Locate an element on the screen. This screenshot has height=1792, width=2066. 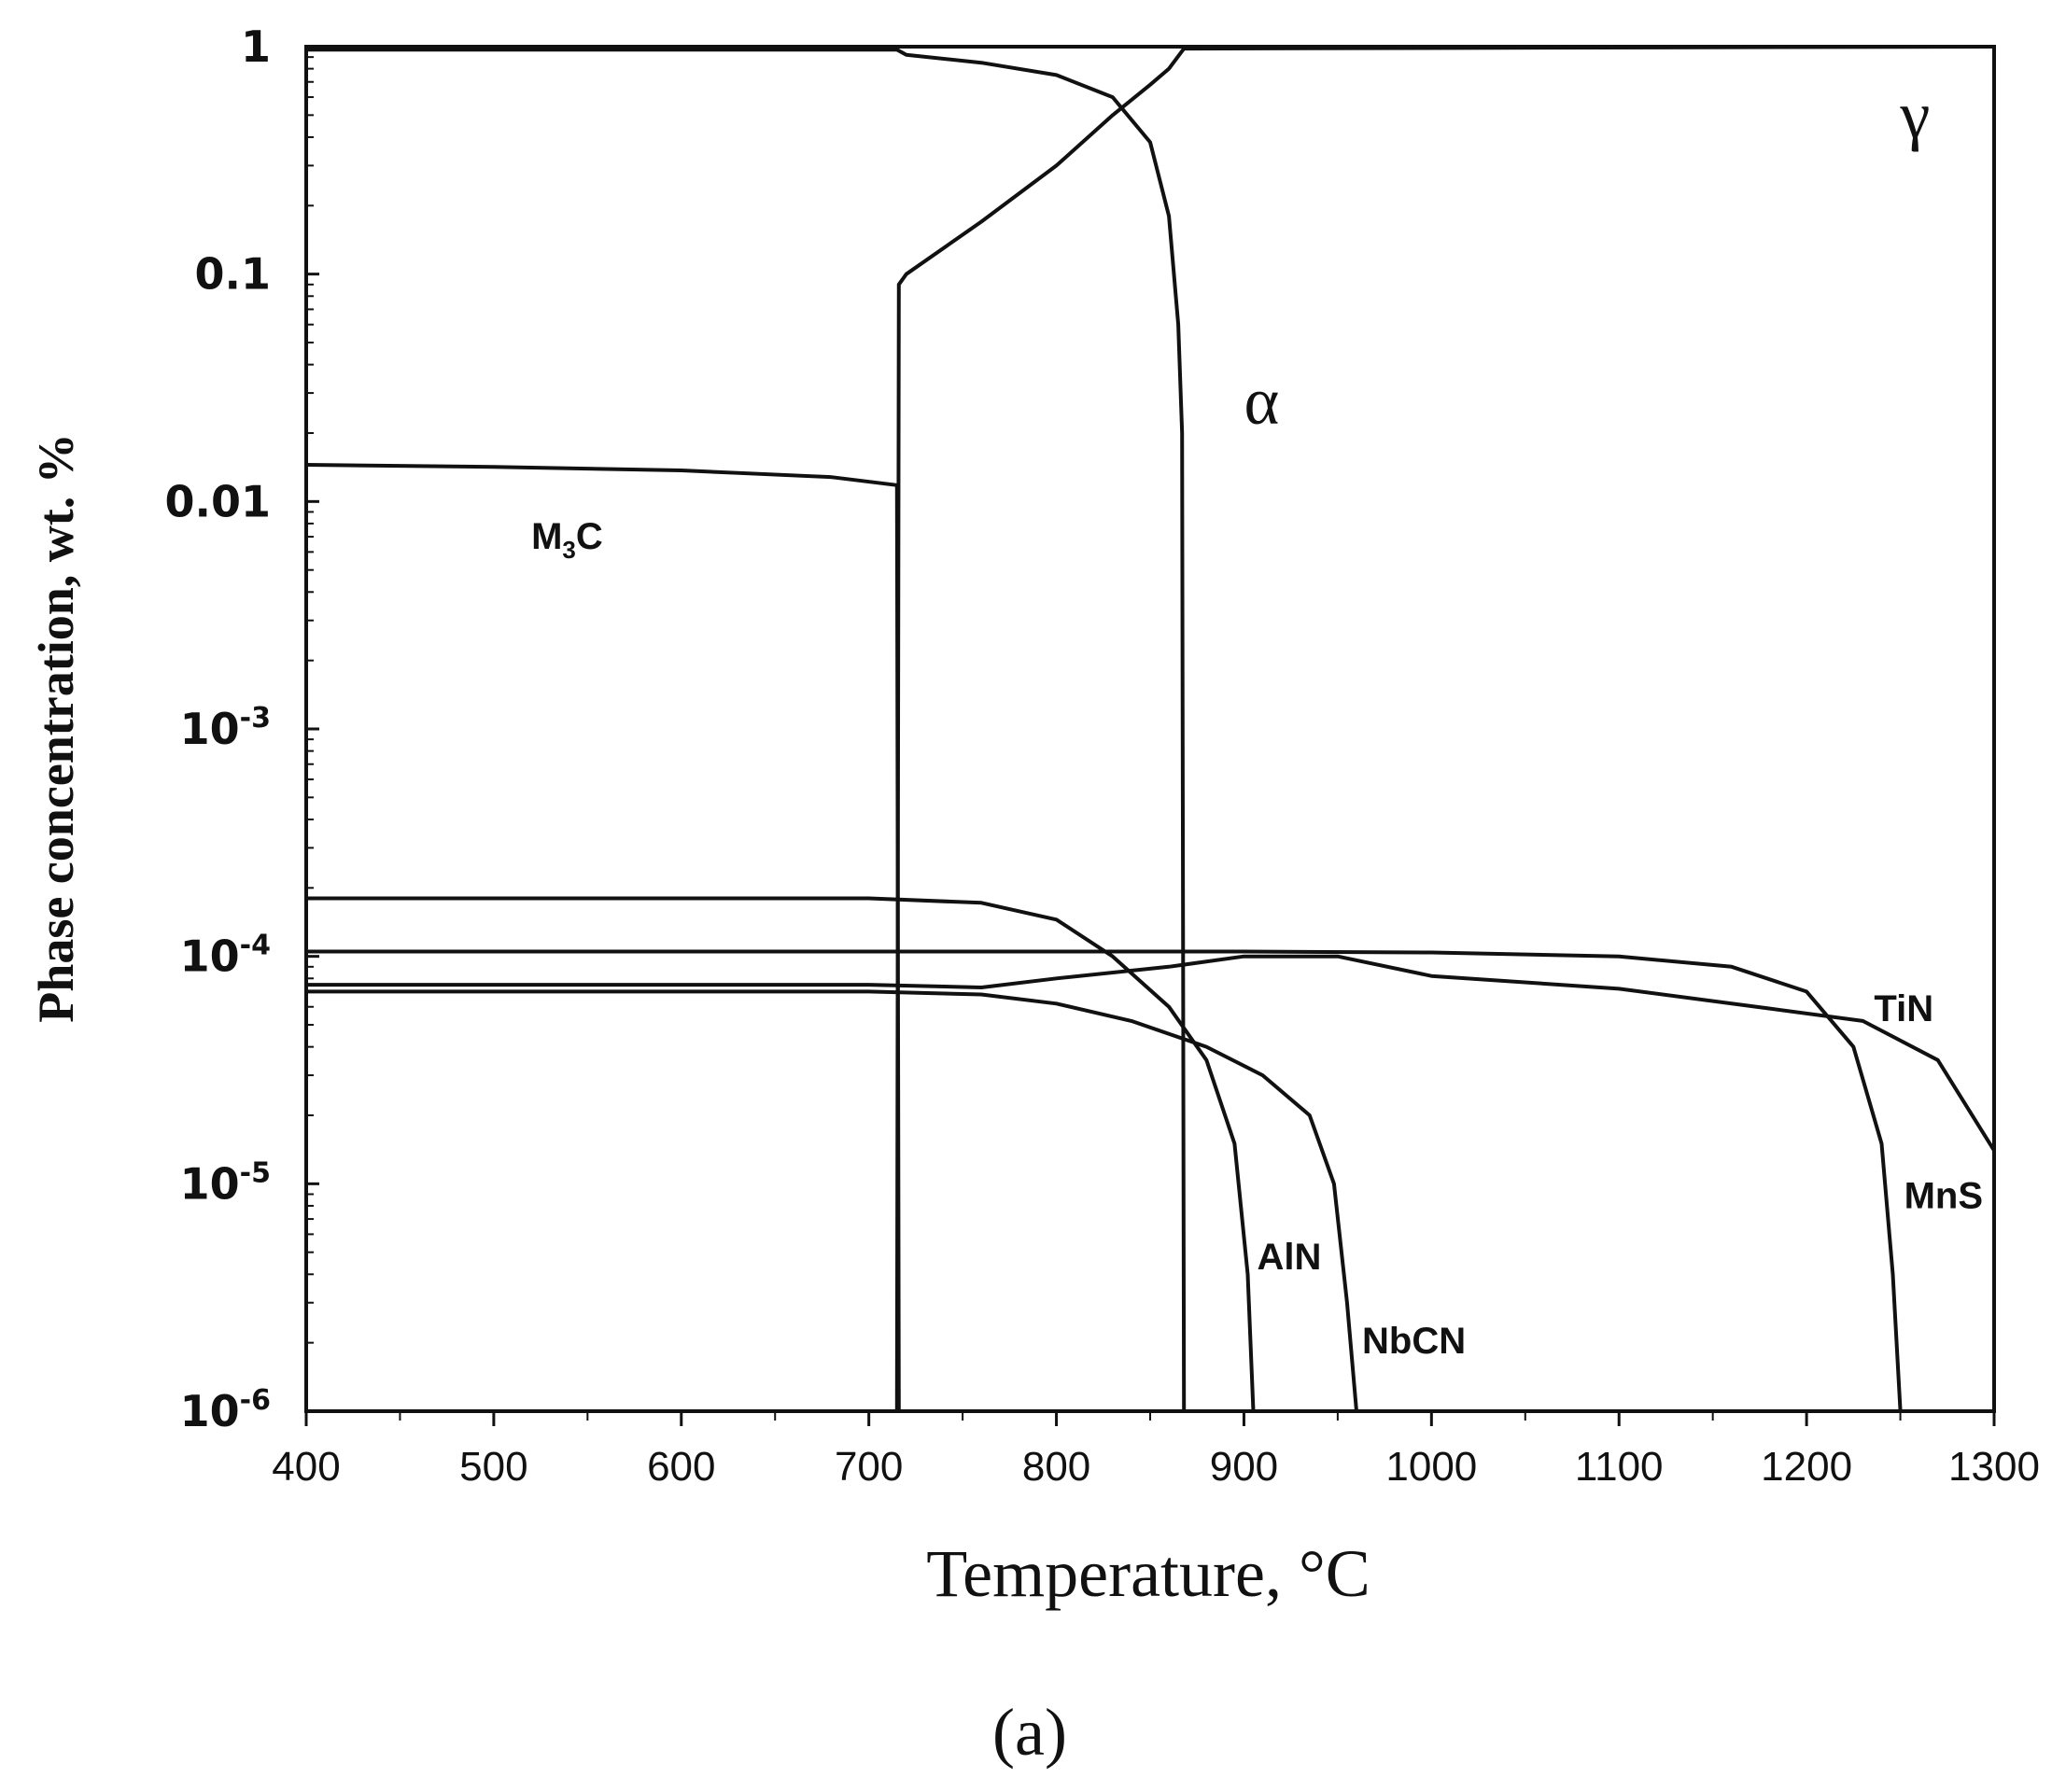
y-tick-label: 10-6 is located at coordinates (225, 1410).